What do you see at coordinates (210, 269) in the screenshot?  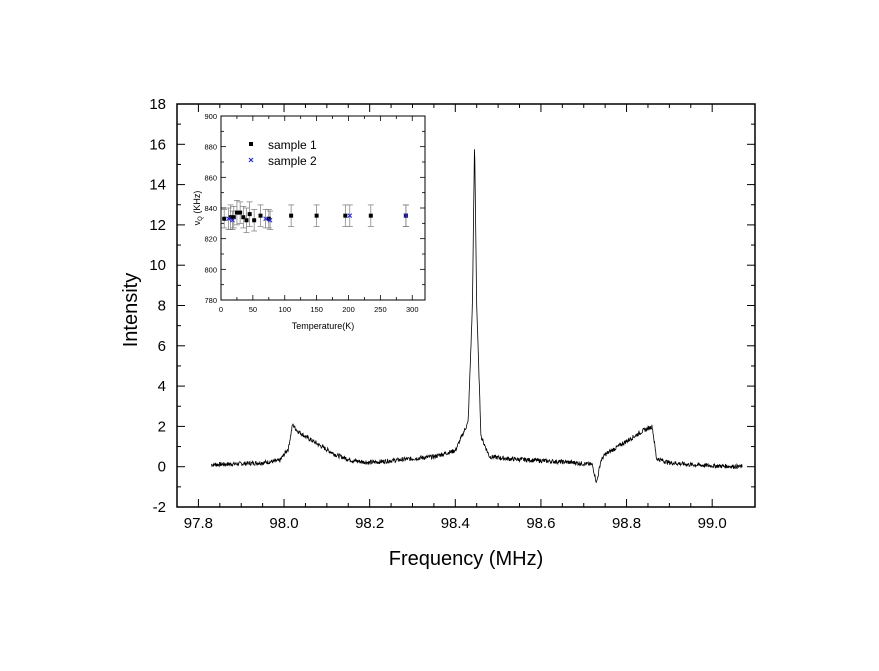 I see `inset-y-tick-label: 800` at bounding box center [210, 269].